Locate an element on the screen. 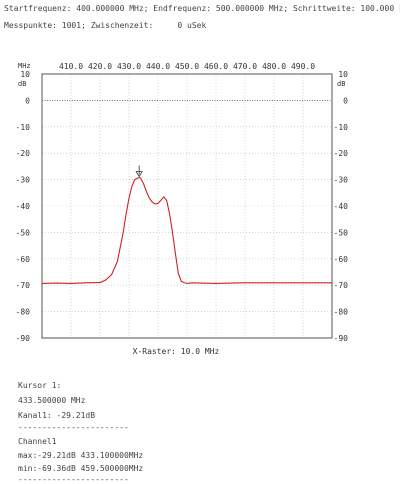 Image resolution: width=400 pixels, height=484 pixels. y-tick-label-left: -20 is located at coordinates (23, 153).